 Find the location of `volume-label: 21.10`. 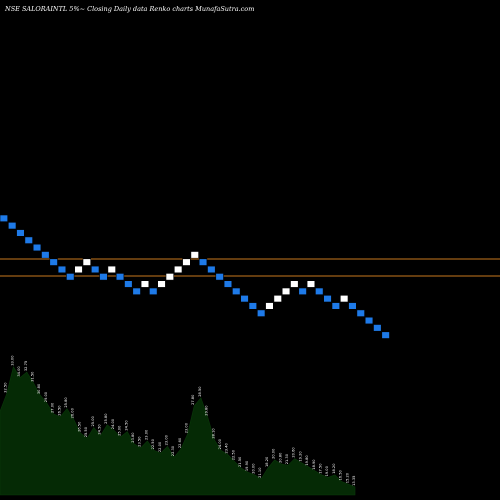

volume-label: 21.10 is located at coordinates (260, 472).